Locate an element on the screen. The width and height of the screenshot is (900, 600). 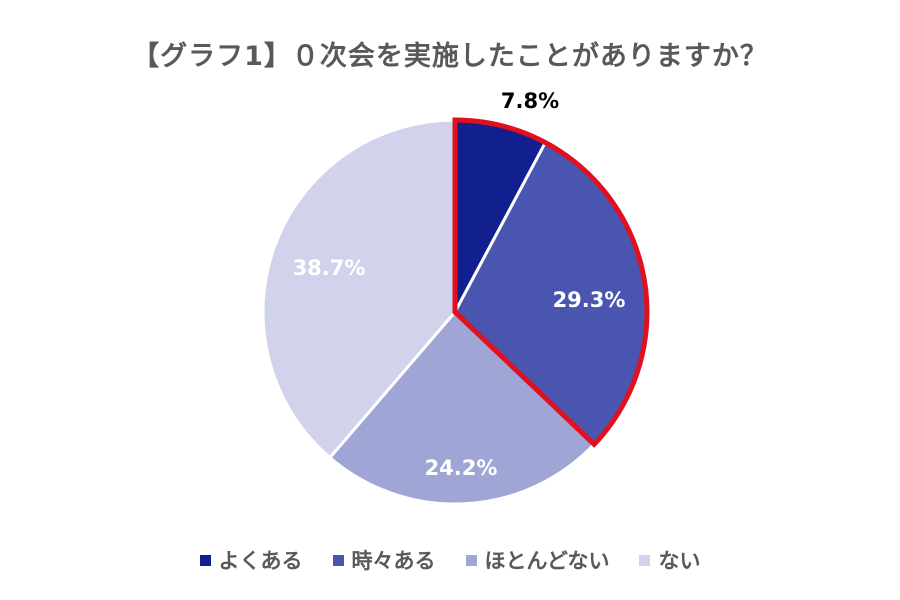
slice-value-label: 7.8% is located at coordinates (530, 101).